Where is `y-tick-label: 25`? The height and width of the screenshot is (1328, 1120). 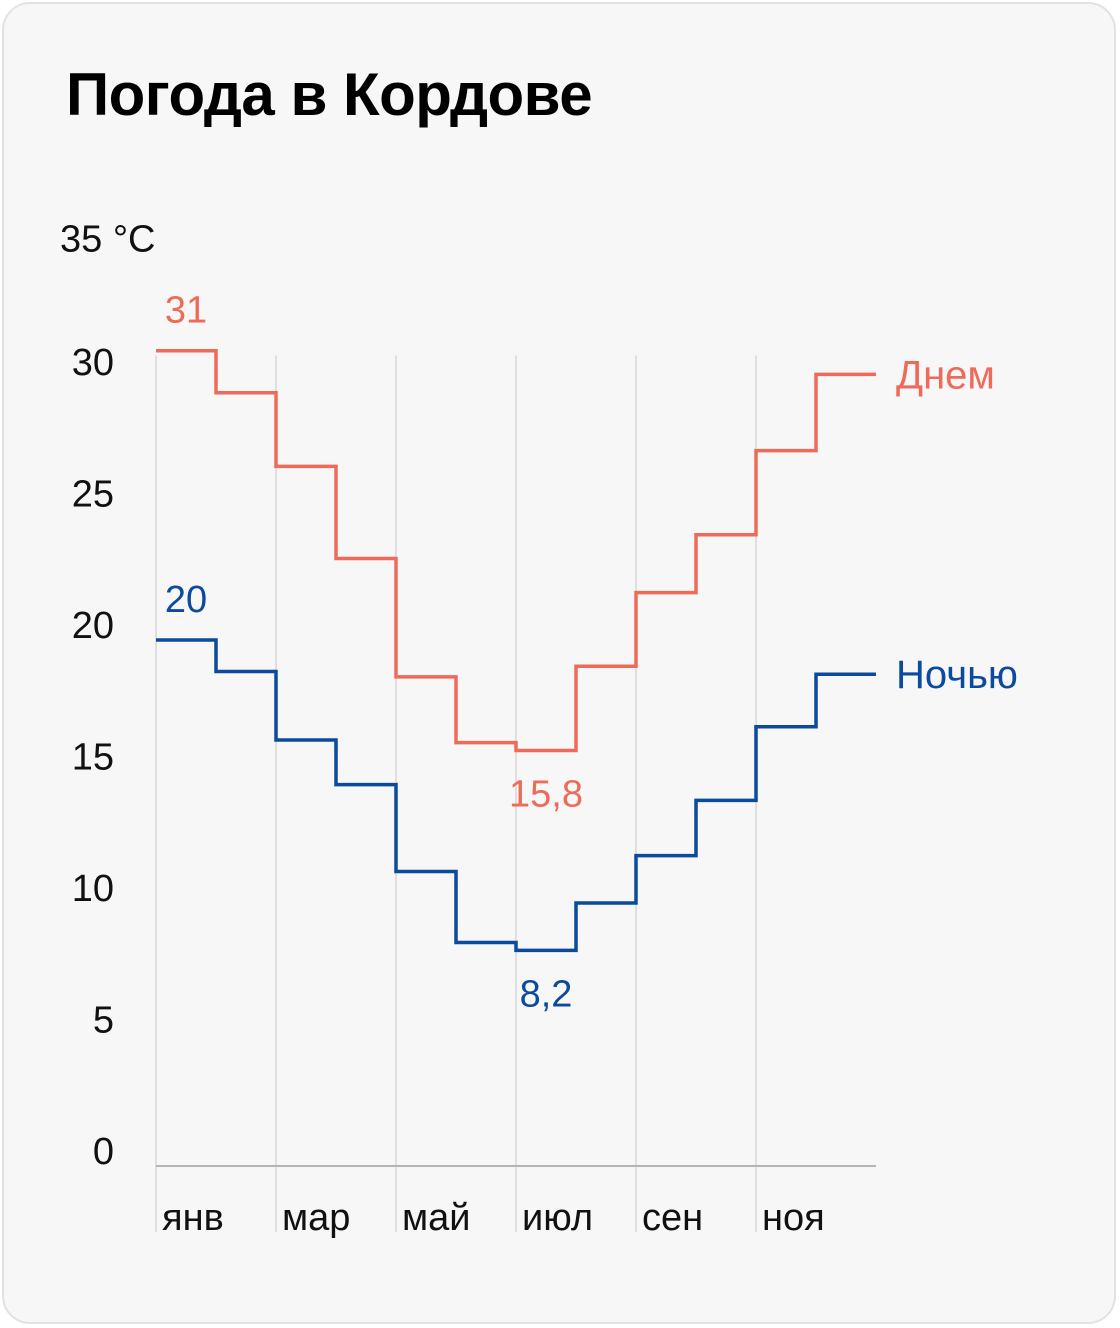
y-tick-label: 25 is located at coordinates (93, 495).